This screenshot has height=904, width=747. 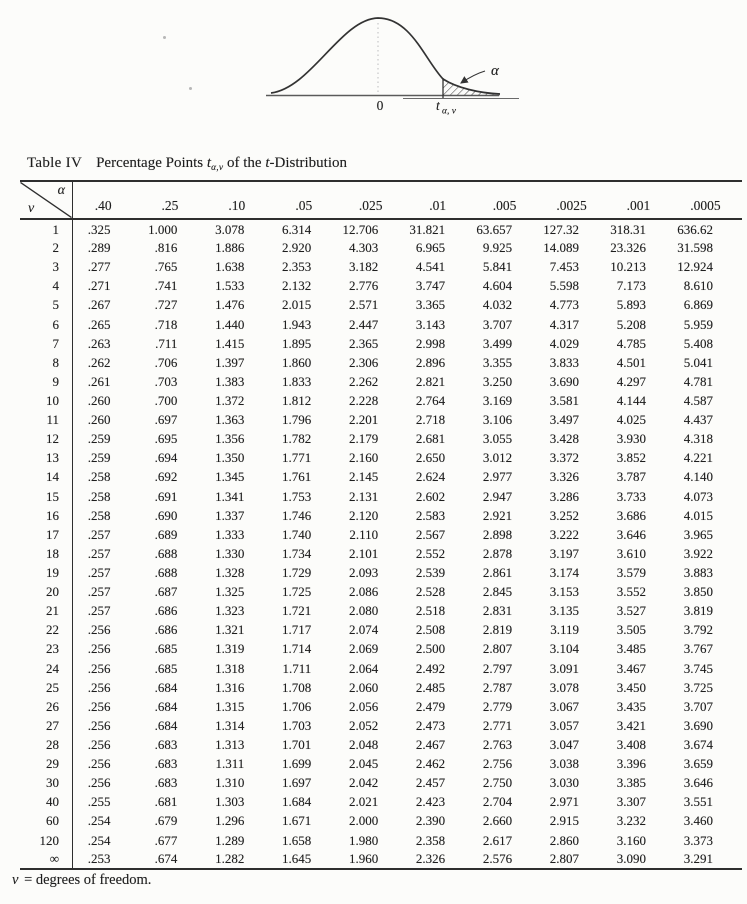 What do you see at coordinates (363, 420) in the screenshot?
I see `cell-value: 2.201` at bounding box center [363, 420].